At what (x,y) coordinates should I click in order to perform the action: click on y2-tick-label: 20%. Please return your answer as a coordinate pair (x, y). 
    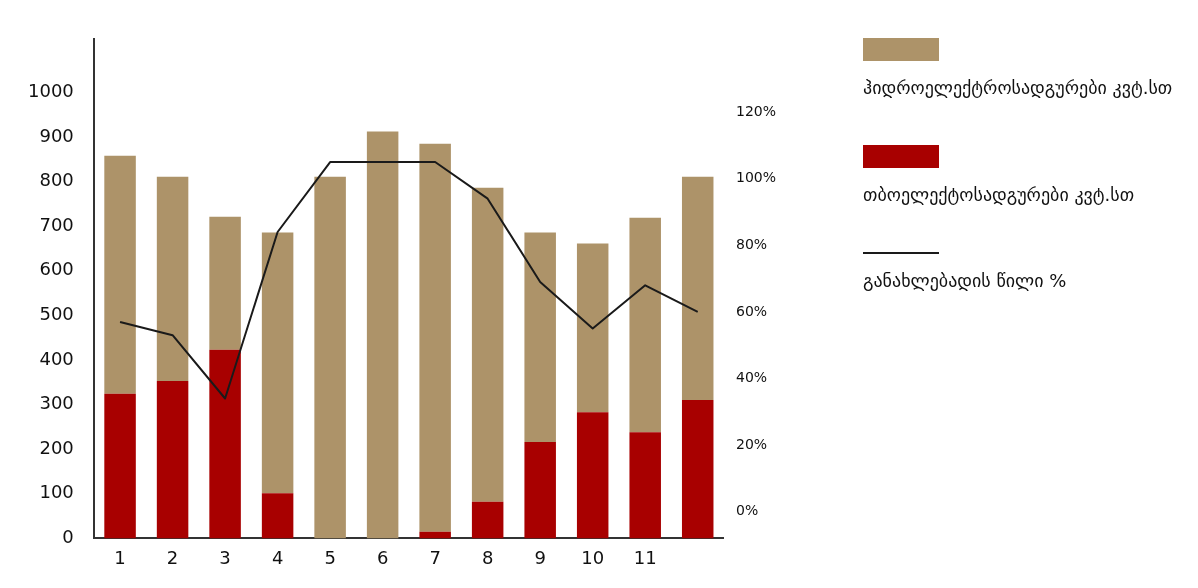
    Looking at the image, I should click on (751, 443).